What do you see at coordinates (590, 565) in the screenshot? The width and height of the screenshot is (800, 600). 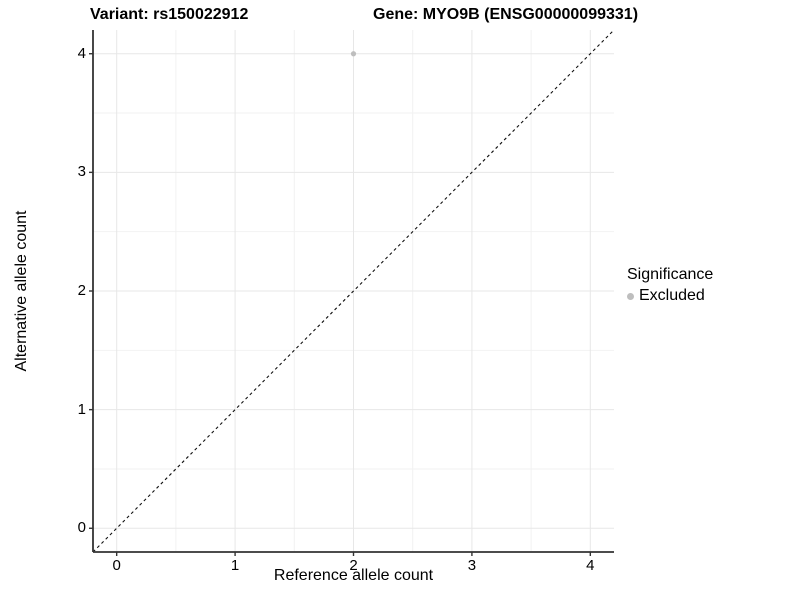 I see `x-tick-label: 4` at bounding box center [590, 565].